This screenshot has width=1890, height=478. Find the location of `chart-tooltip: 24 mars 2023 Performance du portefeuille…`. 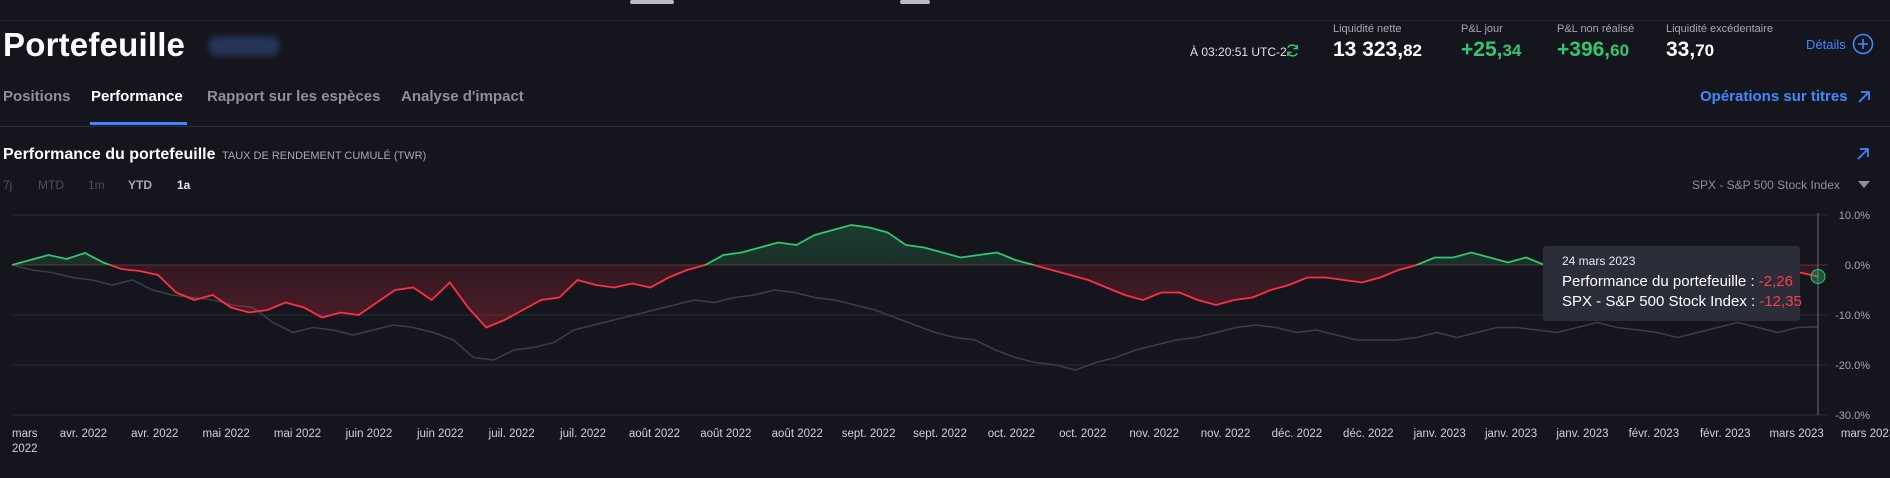

chart-tooltip: 24 mars 2023 Performance du portefeuille… is located at coordinates (1672, 283).